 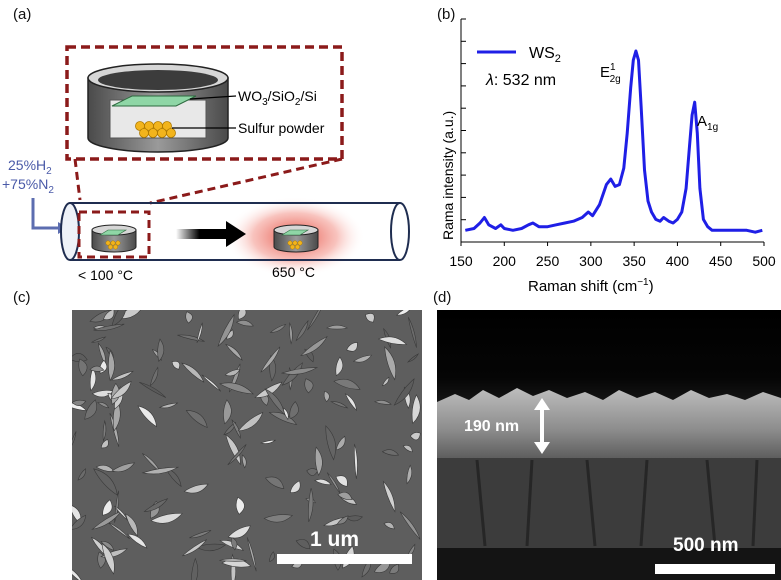 I want to click on x-tick-label: 400, so click(x=678, y=261).